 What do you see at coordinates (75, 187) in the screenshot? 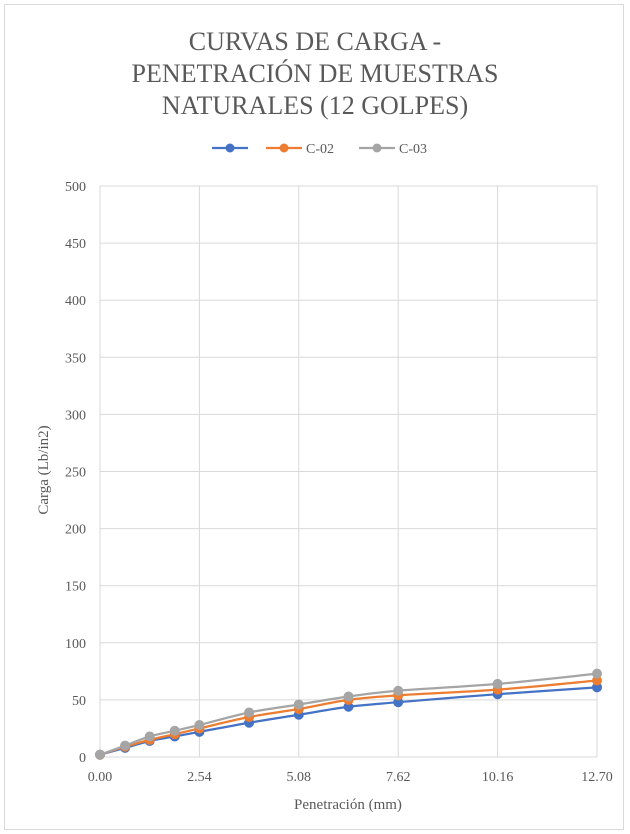
I see `y-tick-label: 500` at bounding box center [75, 187].